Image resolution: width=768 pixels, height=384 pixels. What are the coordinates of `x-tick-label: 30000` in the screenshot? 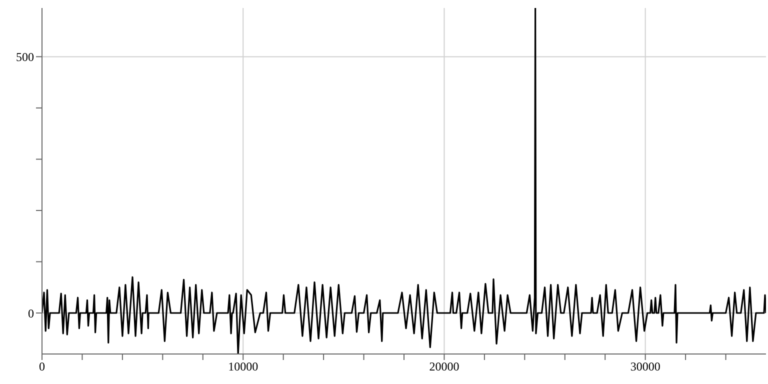 It's located at (645, 367).